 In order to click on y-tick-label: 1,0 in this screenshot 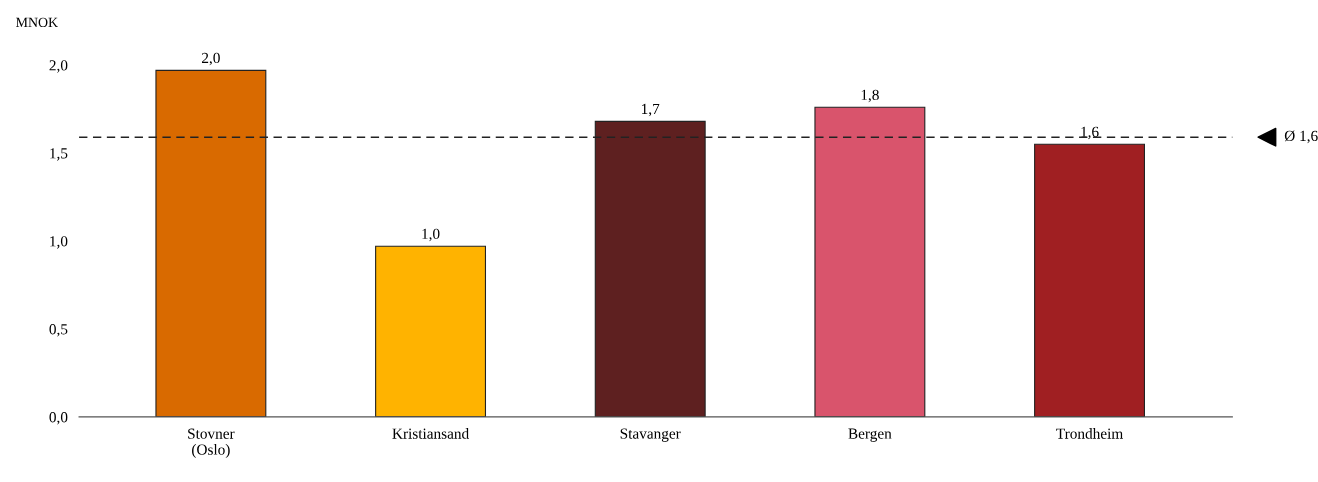, I will do `click(59, 242)`.